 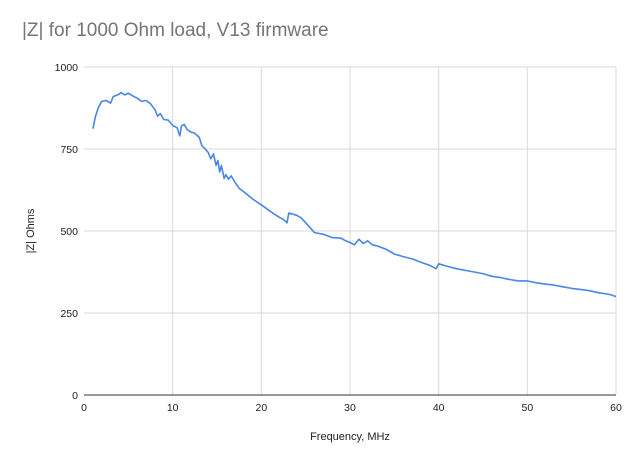 What do you see at coordinates (261, 408) in the screenshot?
I see `x-tick-label: 20` at bounding box center [261, 408].